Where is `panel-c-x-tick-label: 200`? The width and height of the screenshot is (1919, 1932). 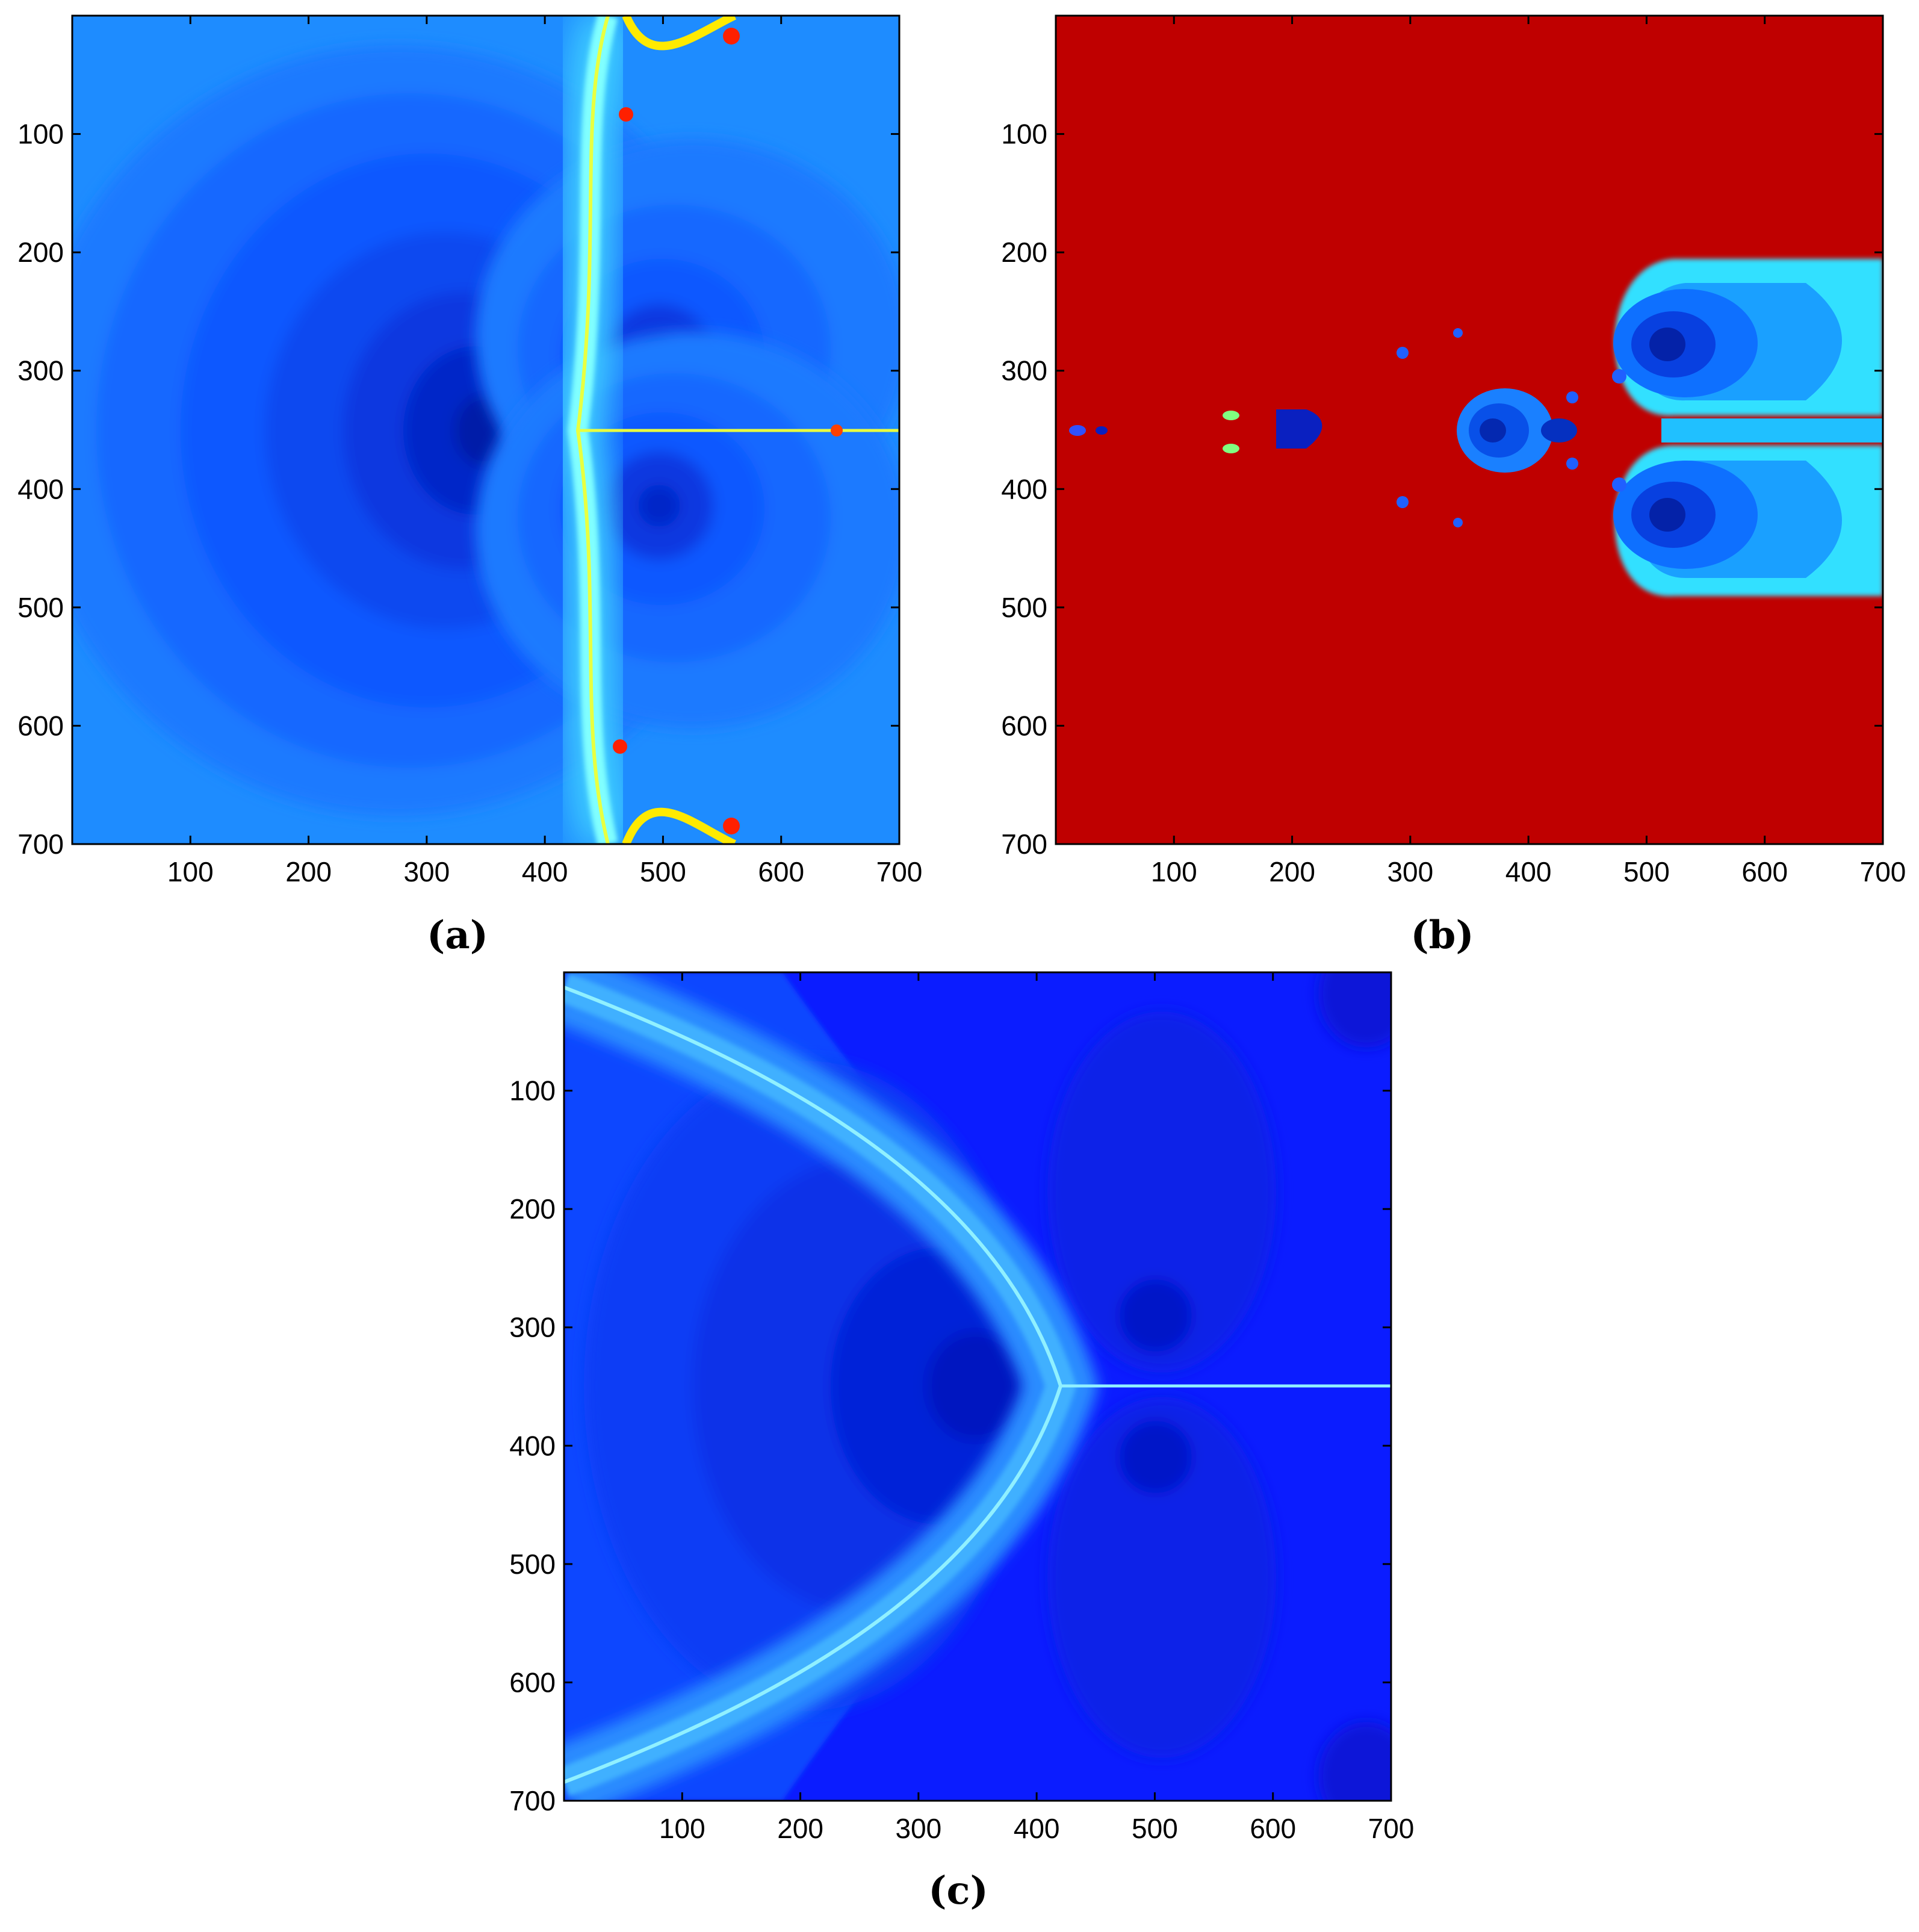
panel-c-x-tick-label: 200 is located at coordinates (800, 1829).